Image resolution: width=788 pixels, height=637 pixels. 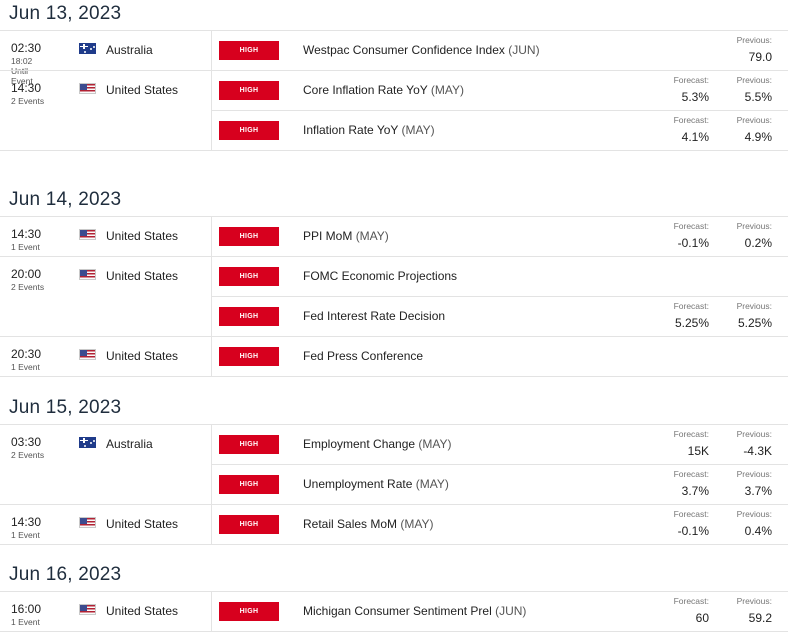 I want to click on event-title: PPI MoM, so click(x=328, y=236).